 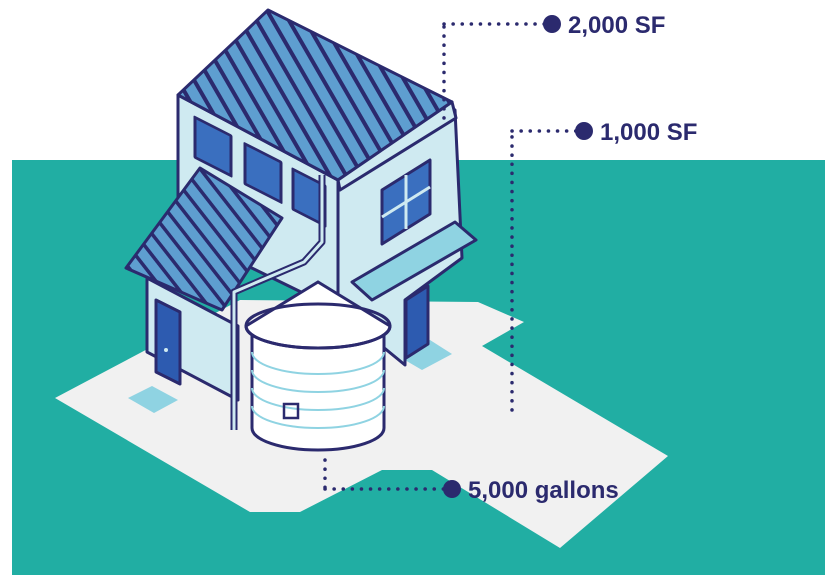 I want to click on tank-ribs, so click(x=318, y=390).